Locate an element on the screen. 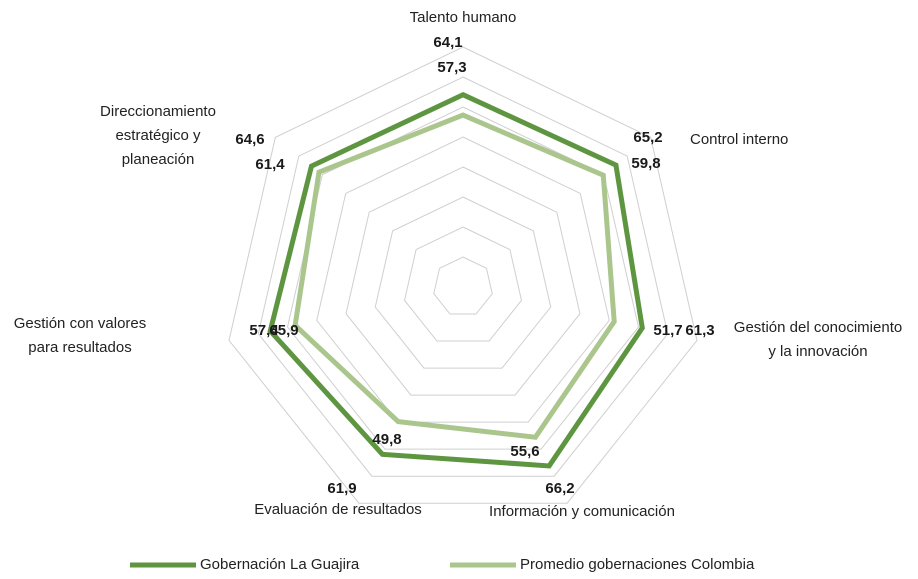 The height and width of the screenshot is (579, 918). category-label: Direccionamiento is located at coordinates (158, 111).